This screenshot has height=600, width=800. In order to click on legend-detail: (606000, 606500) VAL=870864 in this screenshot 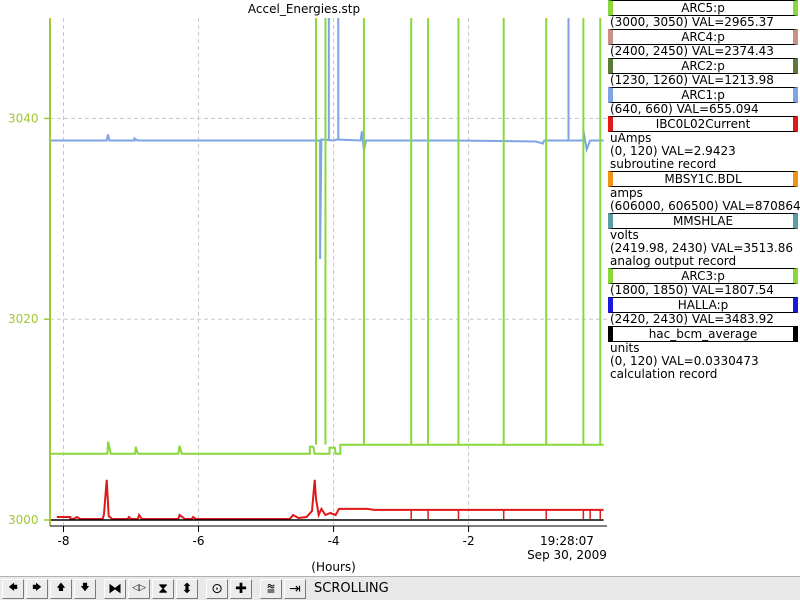, I will do `click(705, 206)`.